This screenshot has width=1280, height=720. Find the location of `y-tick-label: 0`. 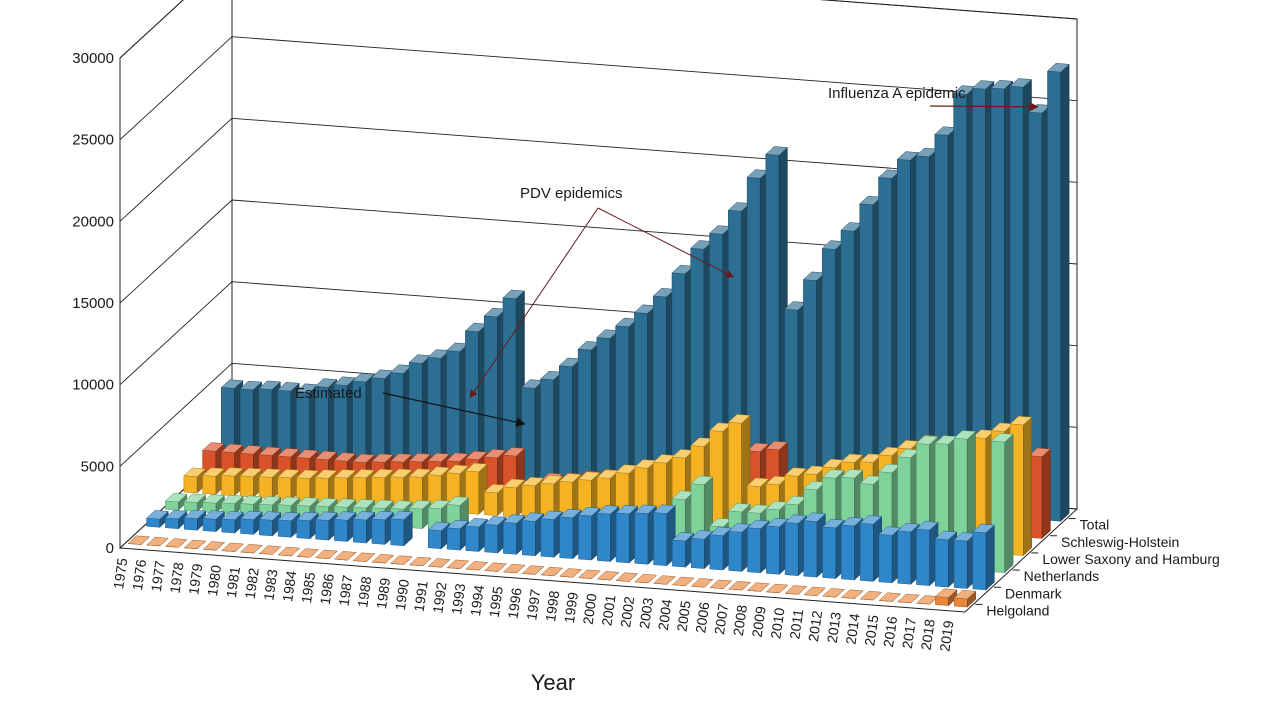

y-tick-label: 0 is located at coordinates (110, 548).